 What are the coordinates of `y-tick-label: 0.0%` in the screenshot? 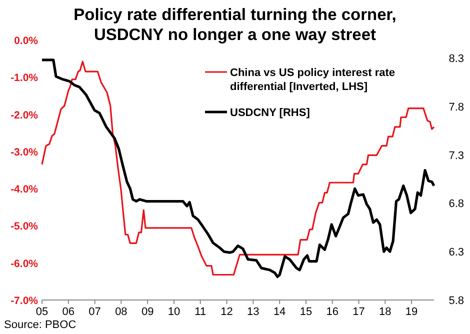 It's located at (26, 41).